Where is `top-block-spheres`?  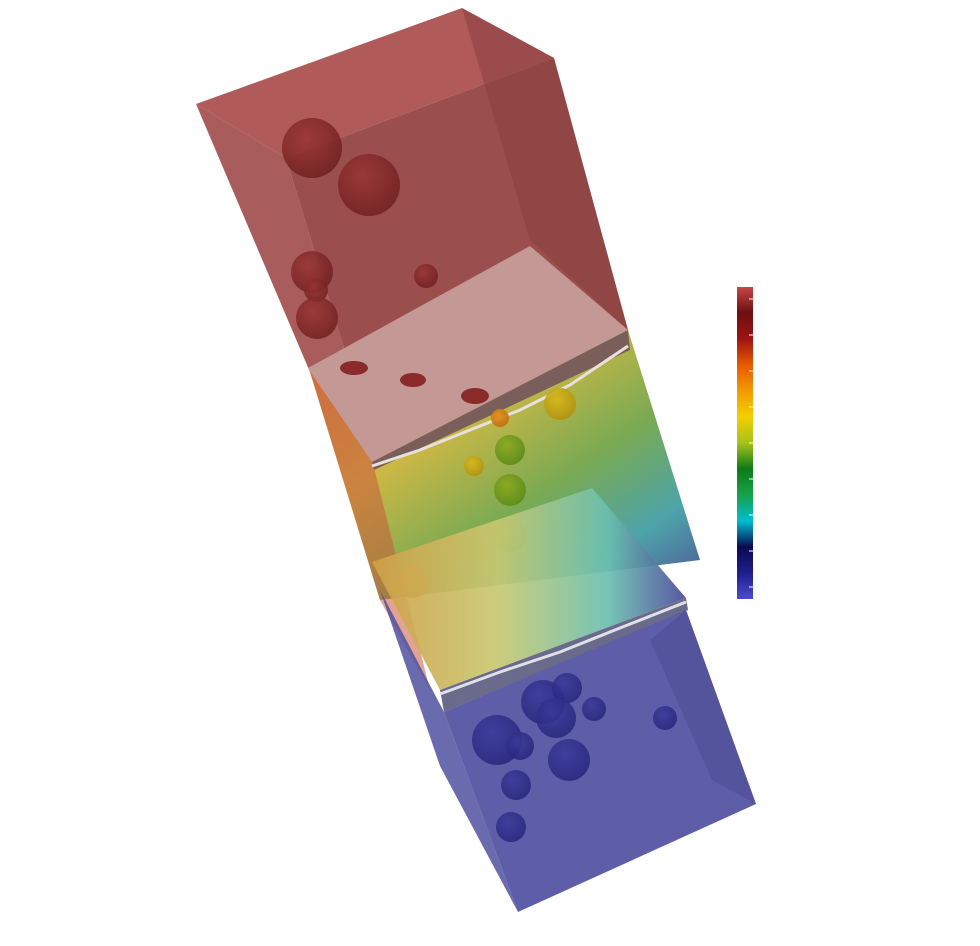
top-block-spheres is located at coordinates (360, 236).